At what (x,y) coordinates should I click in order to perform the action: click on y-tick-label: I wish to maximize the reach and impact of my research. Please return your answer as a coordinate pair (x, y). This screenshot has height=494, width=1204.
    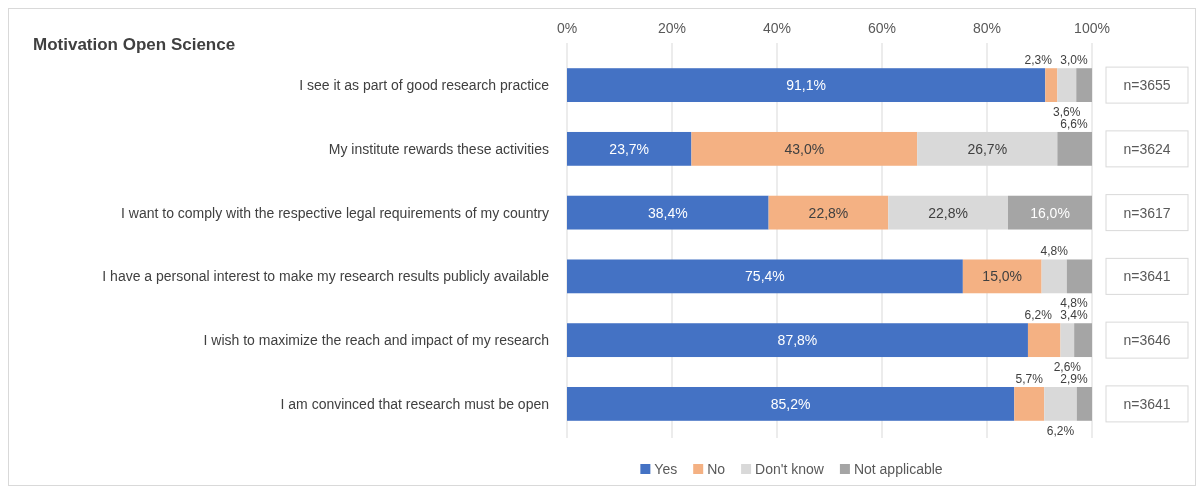
    Looking at the image, I should click on (376, 340).